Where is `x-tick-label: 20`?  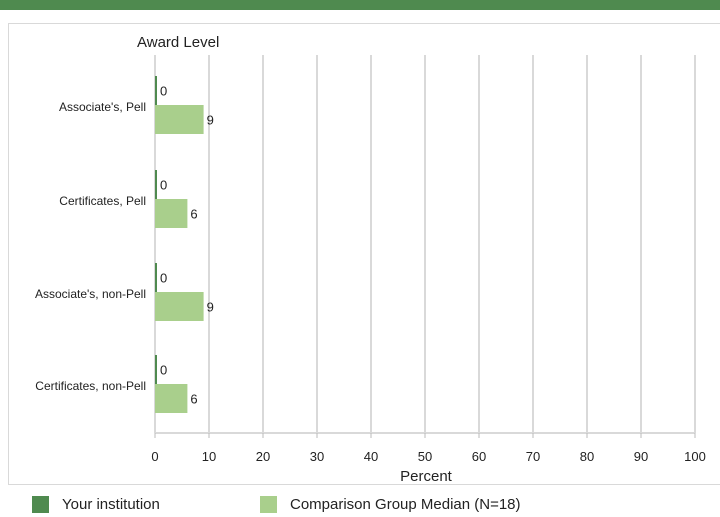 x-tick-label: 20 is located at coordinates (263, 456).